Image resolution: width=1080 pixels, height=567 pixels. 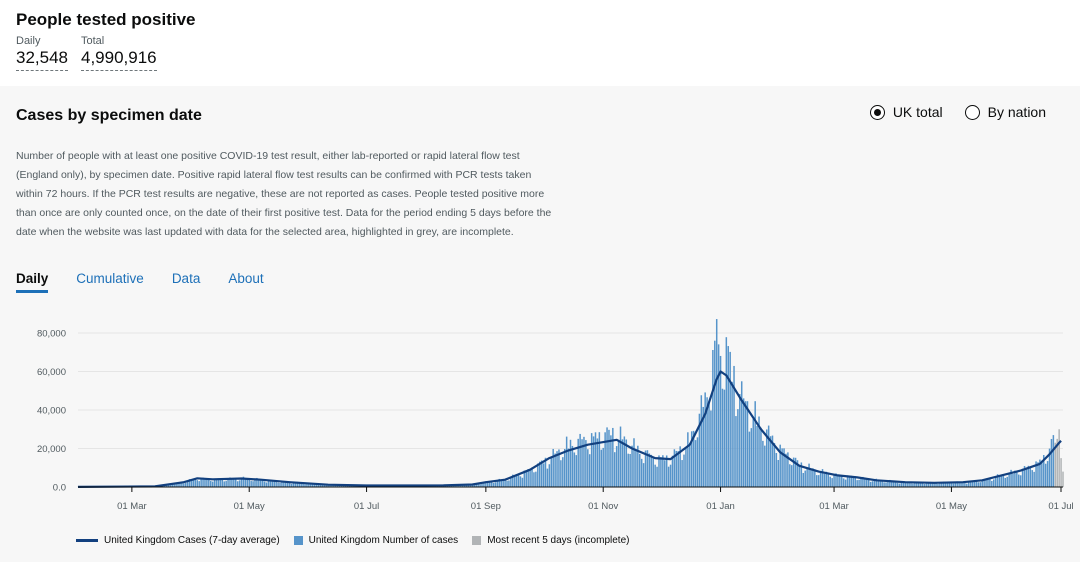 What do you see at coordinates (906, 112) in the screenshot?
I see `radio-uk-total: UK total` at bounding box center [906, 112].